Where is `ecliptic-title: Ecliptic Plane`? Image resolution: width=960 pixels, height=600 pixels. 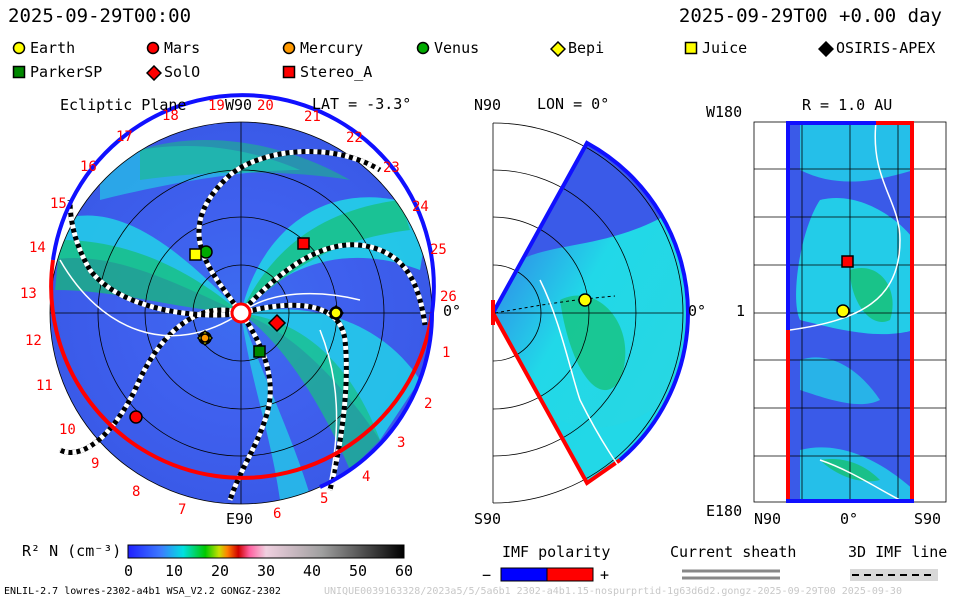
ecliptic-title: Ecliptic Plane is located at coordinates (123, 105).